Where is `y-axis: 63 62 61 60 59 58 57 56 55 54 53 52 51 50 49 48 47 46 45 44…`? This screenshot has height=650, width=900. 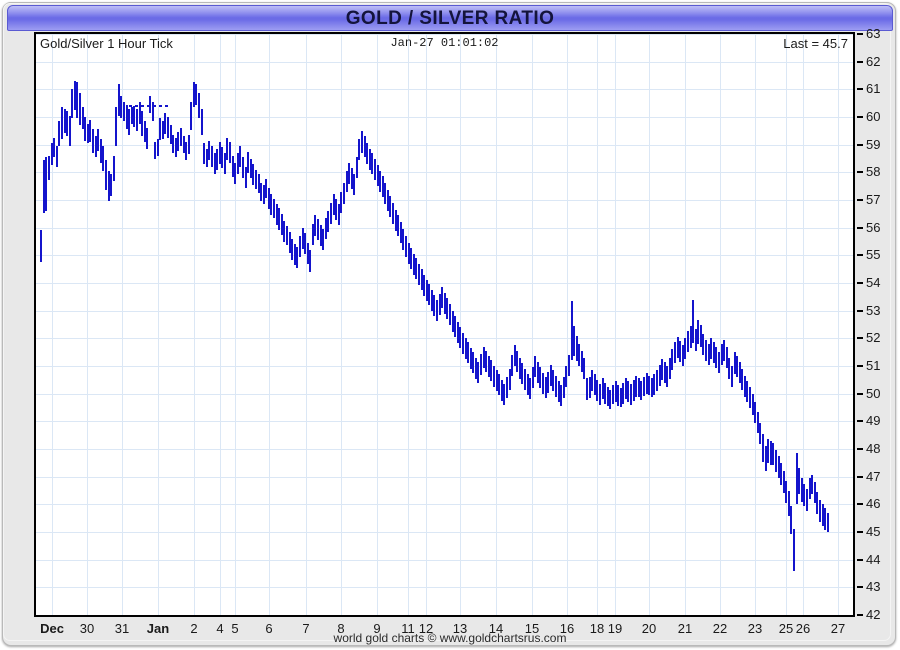 y-axis: 63 62 61 60 59 58 57 56 55 54 53 52 51 50 49 48 47 46 45 44… is located at coordinates (877, 324).